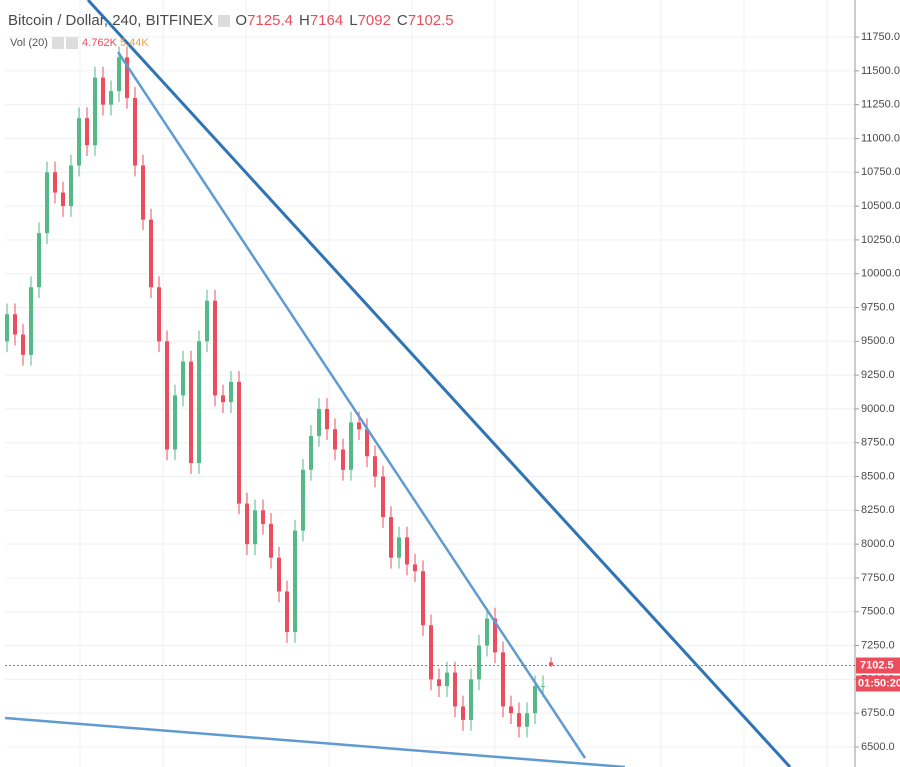 The image size is (900, 767). I want to click on y-tick-label: 11000.0, so click(880, 138).